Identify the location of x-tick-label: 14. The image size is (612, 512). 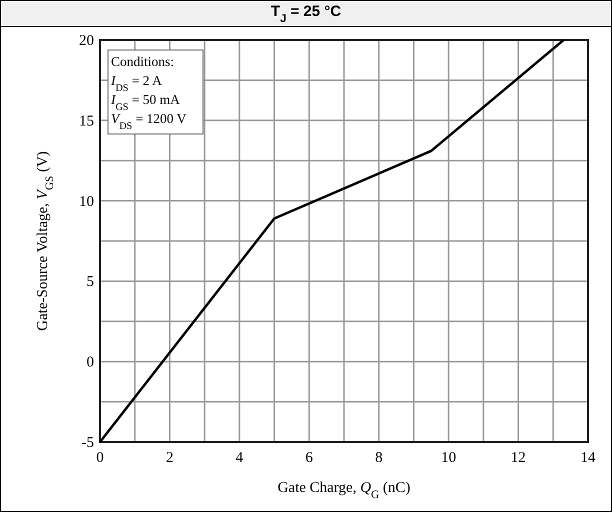
(588, 458).